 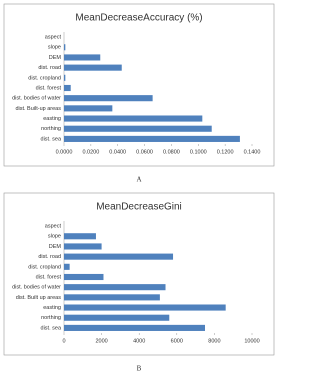 I want to click on caption: B, so click(x=139, y=369).